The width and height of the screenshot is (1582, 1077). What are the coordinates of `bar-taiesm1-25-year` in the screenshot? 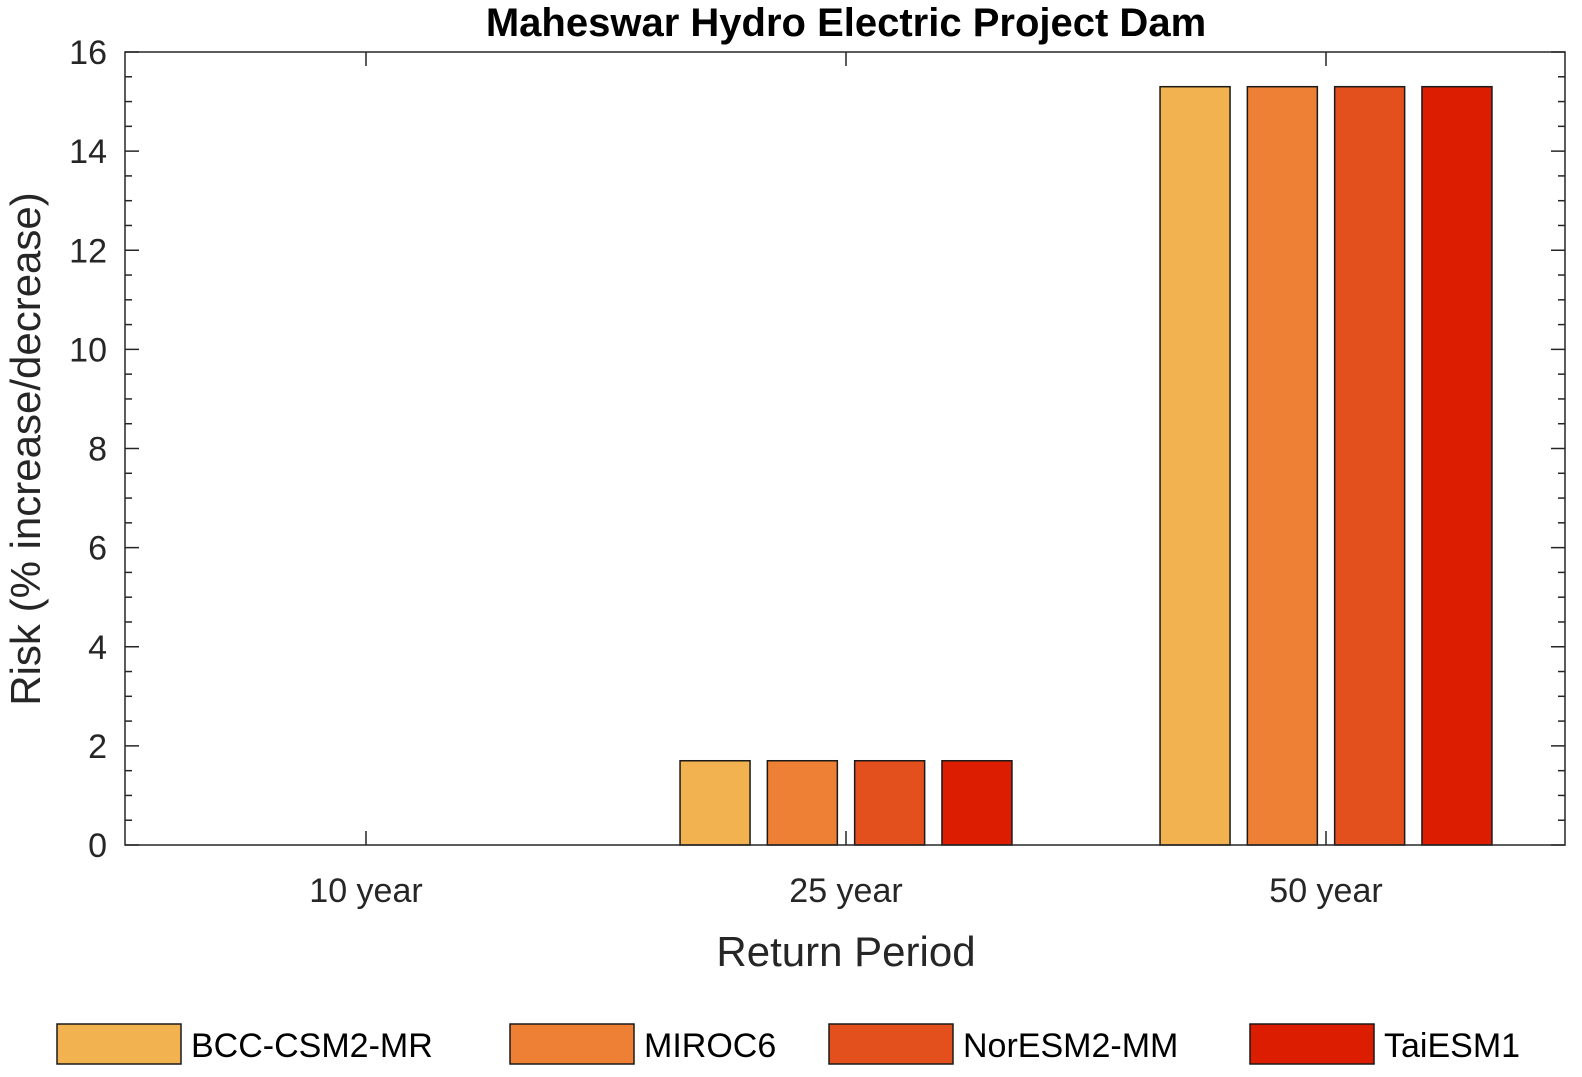 It's located at (977, 802).